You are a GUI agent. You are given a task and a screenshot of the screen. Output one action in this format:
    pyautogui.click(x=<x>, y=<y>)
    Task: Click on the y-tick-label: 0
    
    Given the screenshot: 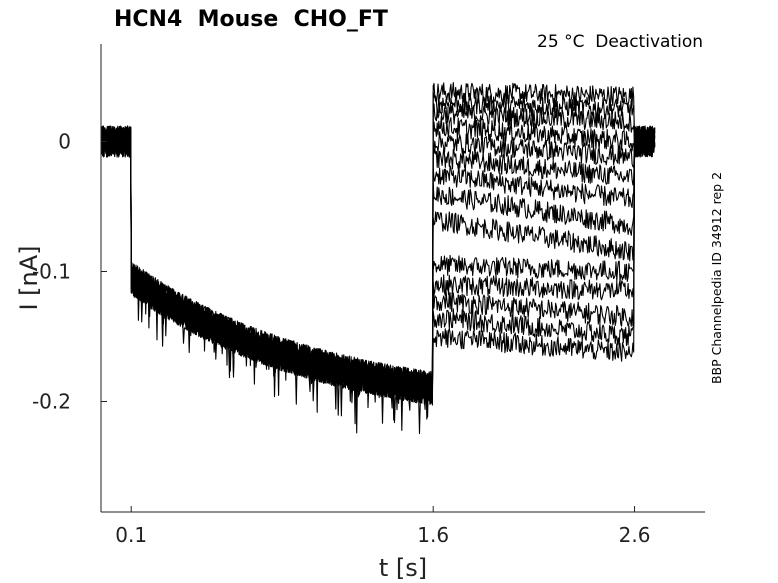 What is the action you would take?
    pyautogui.click(x=64, y=142)
    